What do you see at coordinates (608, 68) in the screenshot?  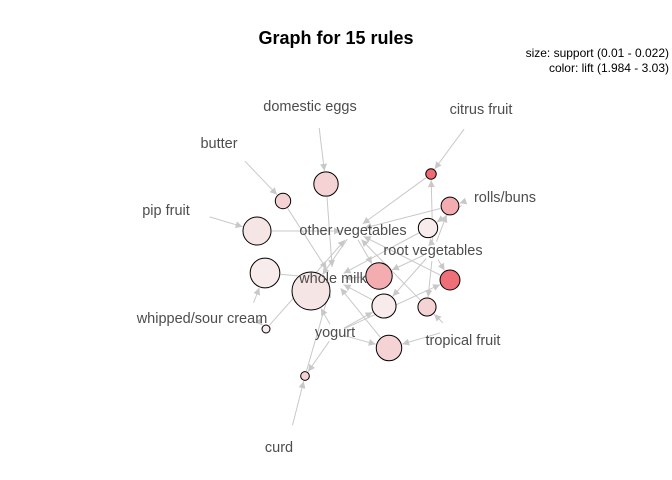 I see `legend-color: color: lift (1.984 - 3.03)` at bounding box center [608, 68].